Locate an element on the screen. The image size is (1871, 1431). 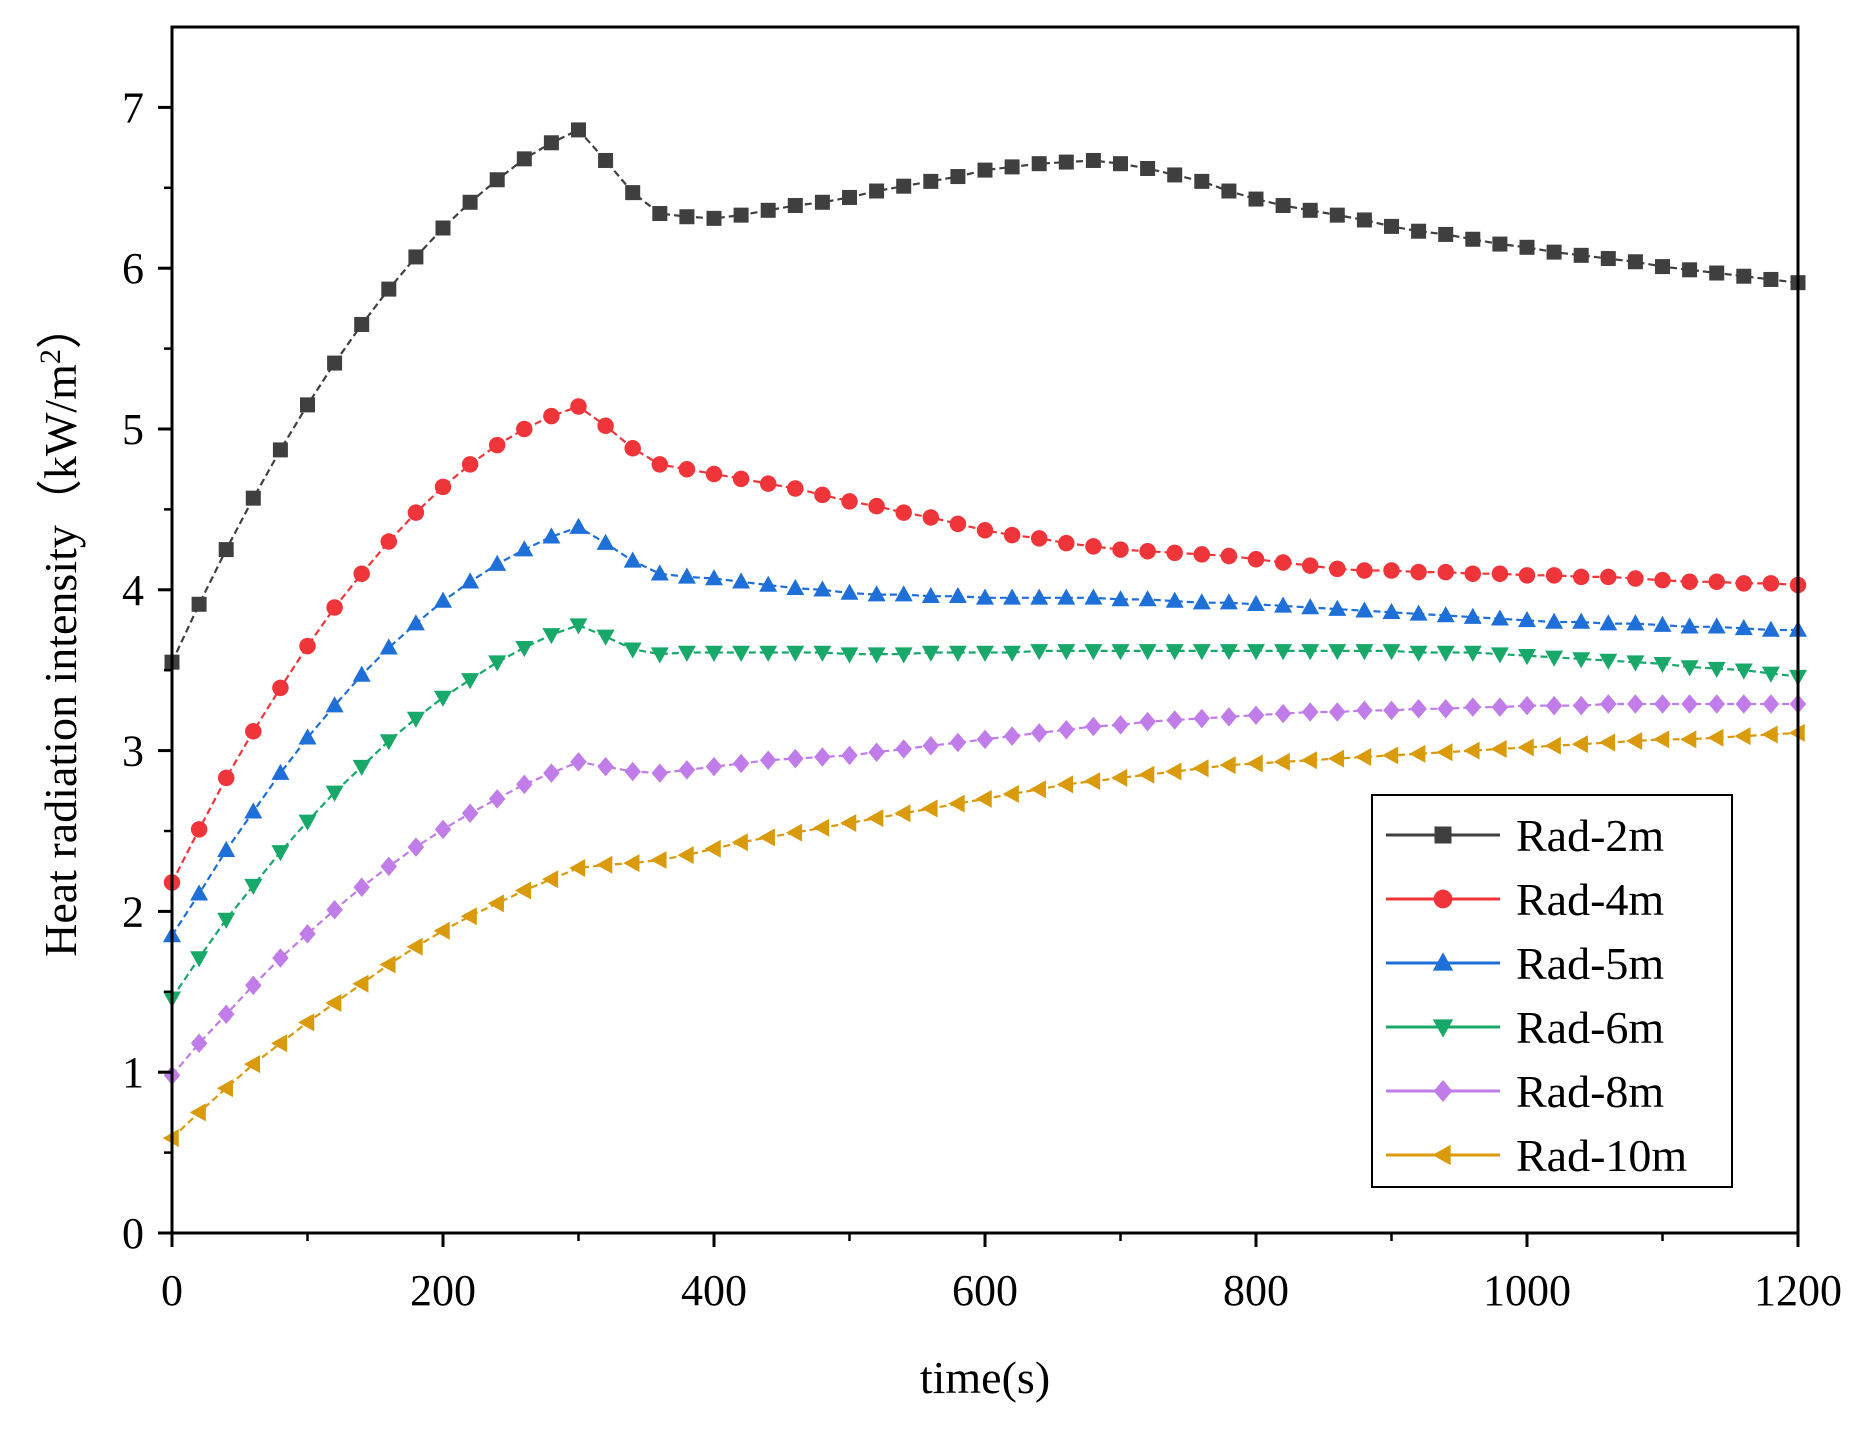
legend-label: Rad-8m is located at coordinates (1590, 1091).